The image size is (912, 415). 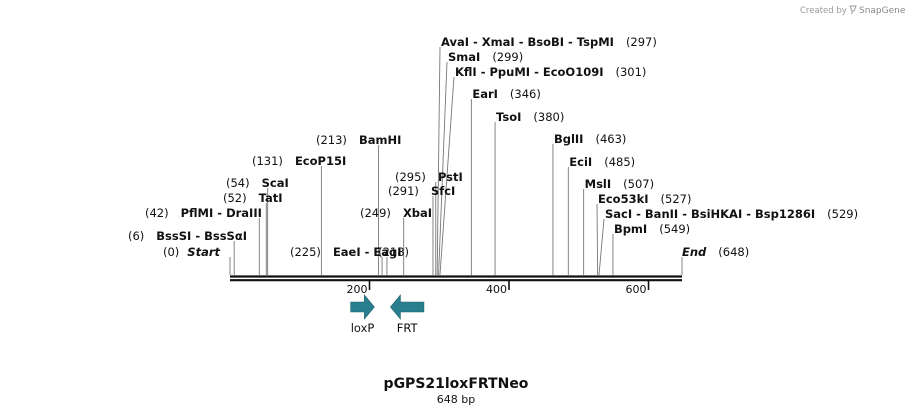 I want to click on restriction-site-label: SmaI (299), so click(x=485, y=57).